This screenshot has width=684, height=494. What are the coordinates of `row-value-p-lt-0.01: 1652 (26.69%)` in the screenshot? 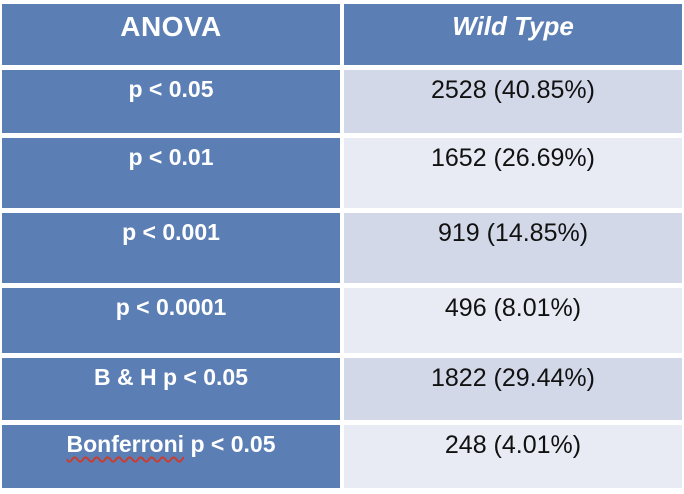 It's located at (513, 173).